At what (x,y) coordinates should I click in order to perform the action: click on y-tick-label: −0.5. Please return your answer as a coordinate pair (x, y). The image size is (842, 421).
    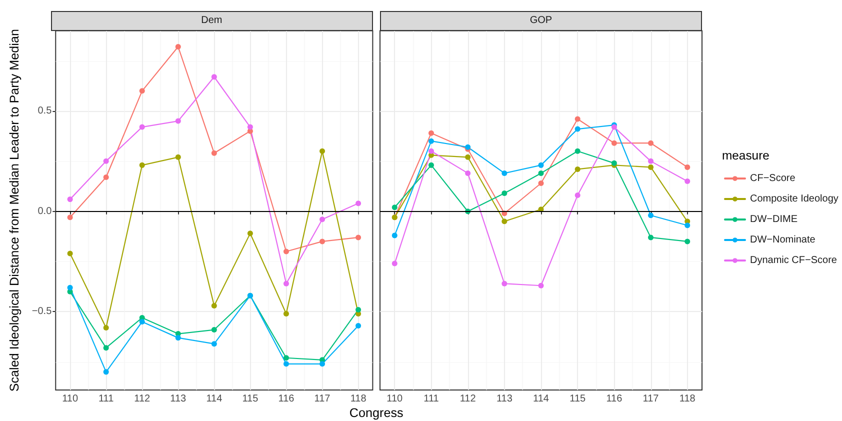
    Looking at the image, I should click on (42, 312).